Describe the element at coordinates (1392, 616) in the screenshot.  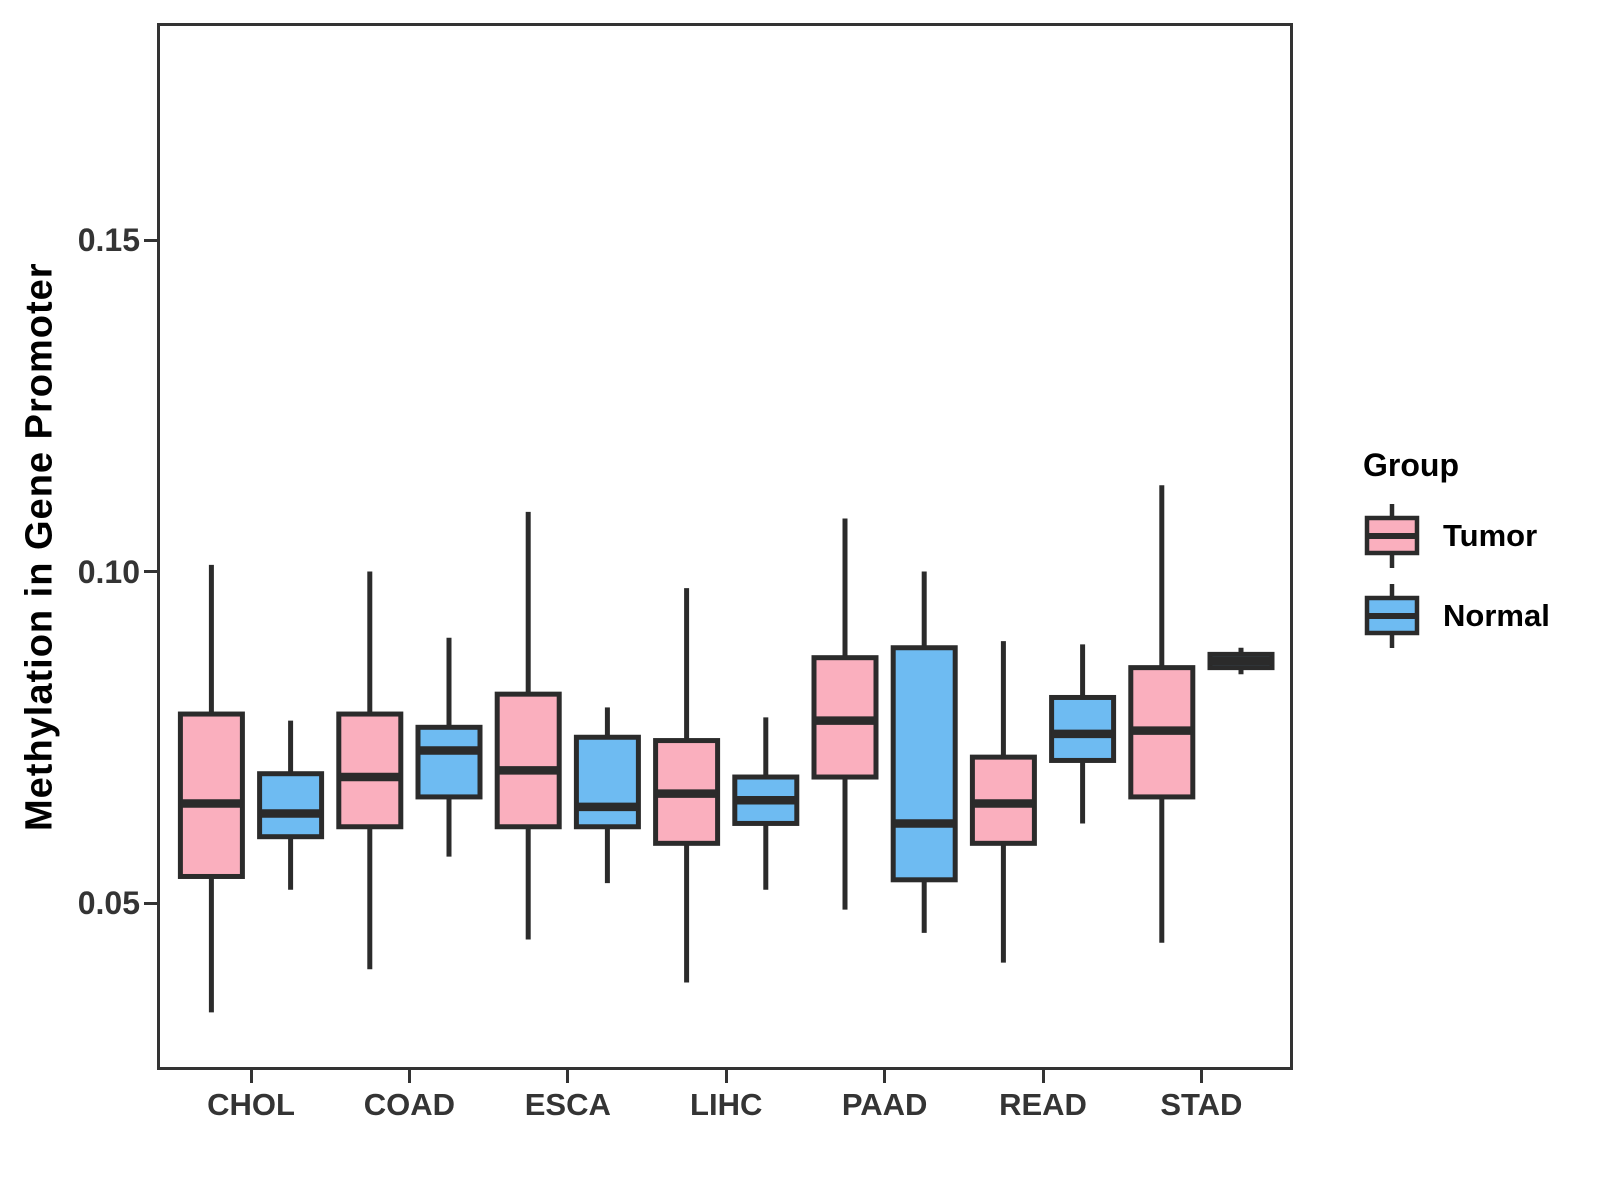
I see `legend-boxplot-glyph-normal` at that location.